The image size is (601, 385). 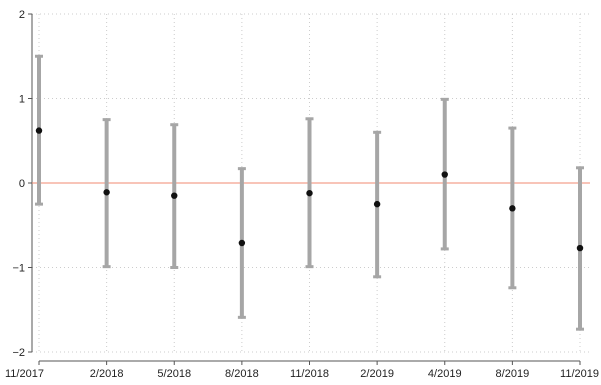 What do you see at coordinates (242, 374) in the screenshot?
I see `x-tick-label: 8/2018` at bounding box center [242, 374].